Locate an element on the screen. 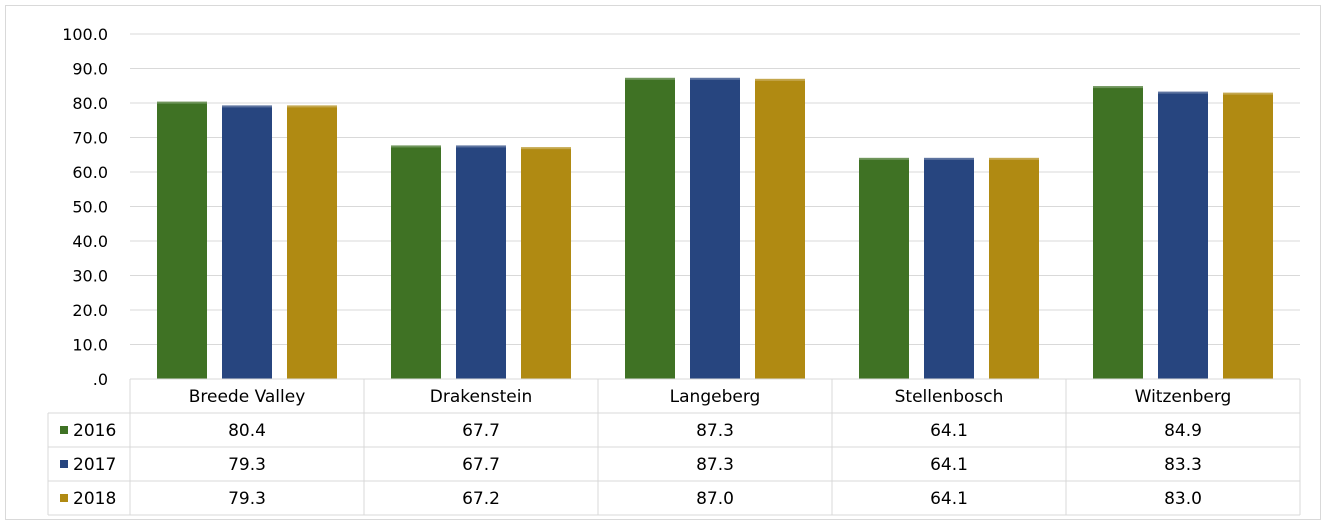  bar-2017-witzenberg is located at coordinates (1183, 235).